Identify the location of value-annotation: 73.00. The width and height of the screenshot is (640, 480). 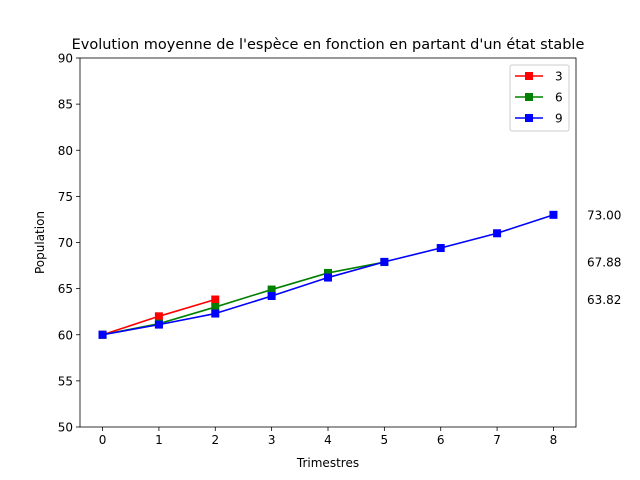
(604, 215).